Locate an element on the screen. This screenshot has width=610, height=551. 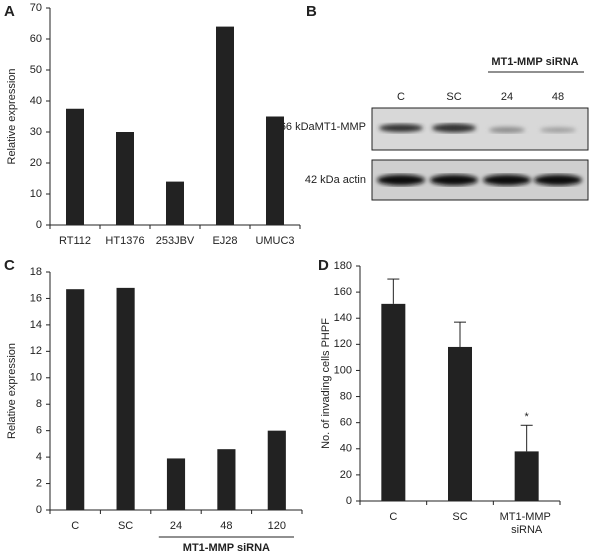
row-label: 42 kDa actin is located at coordinates (335, 180).